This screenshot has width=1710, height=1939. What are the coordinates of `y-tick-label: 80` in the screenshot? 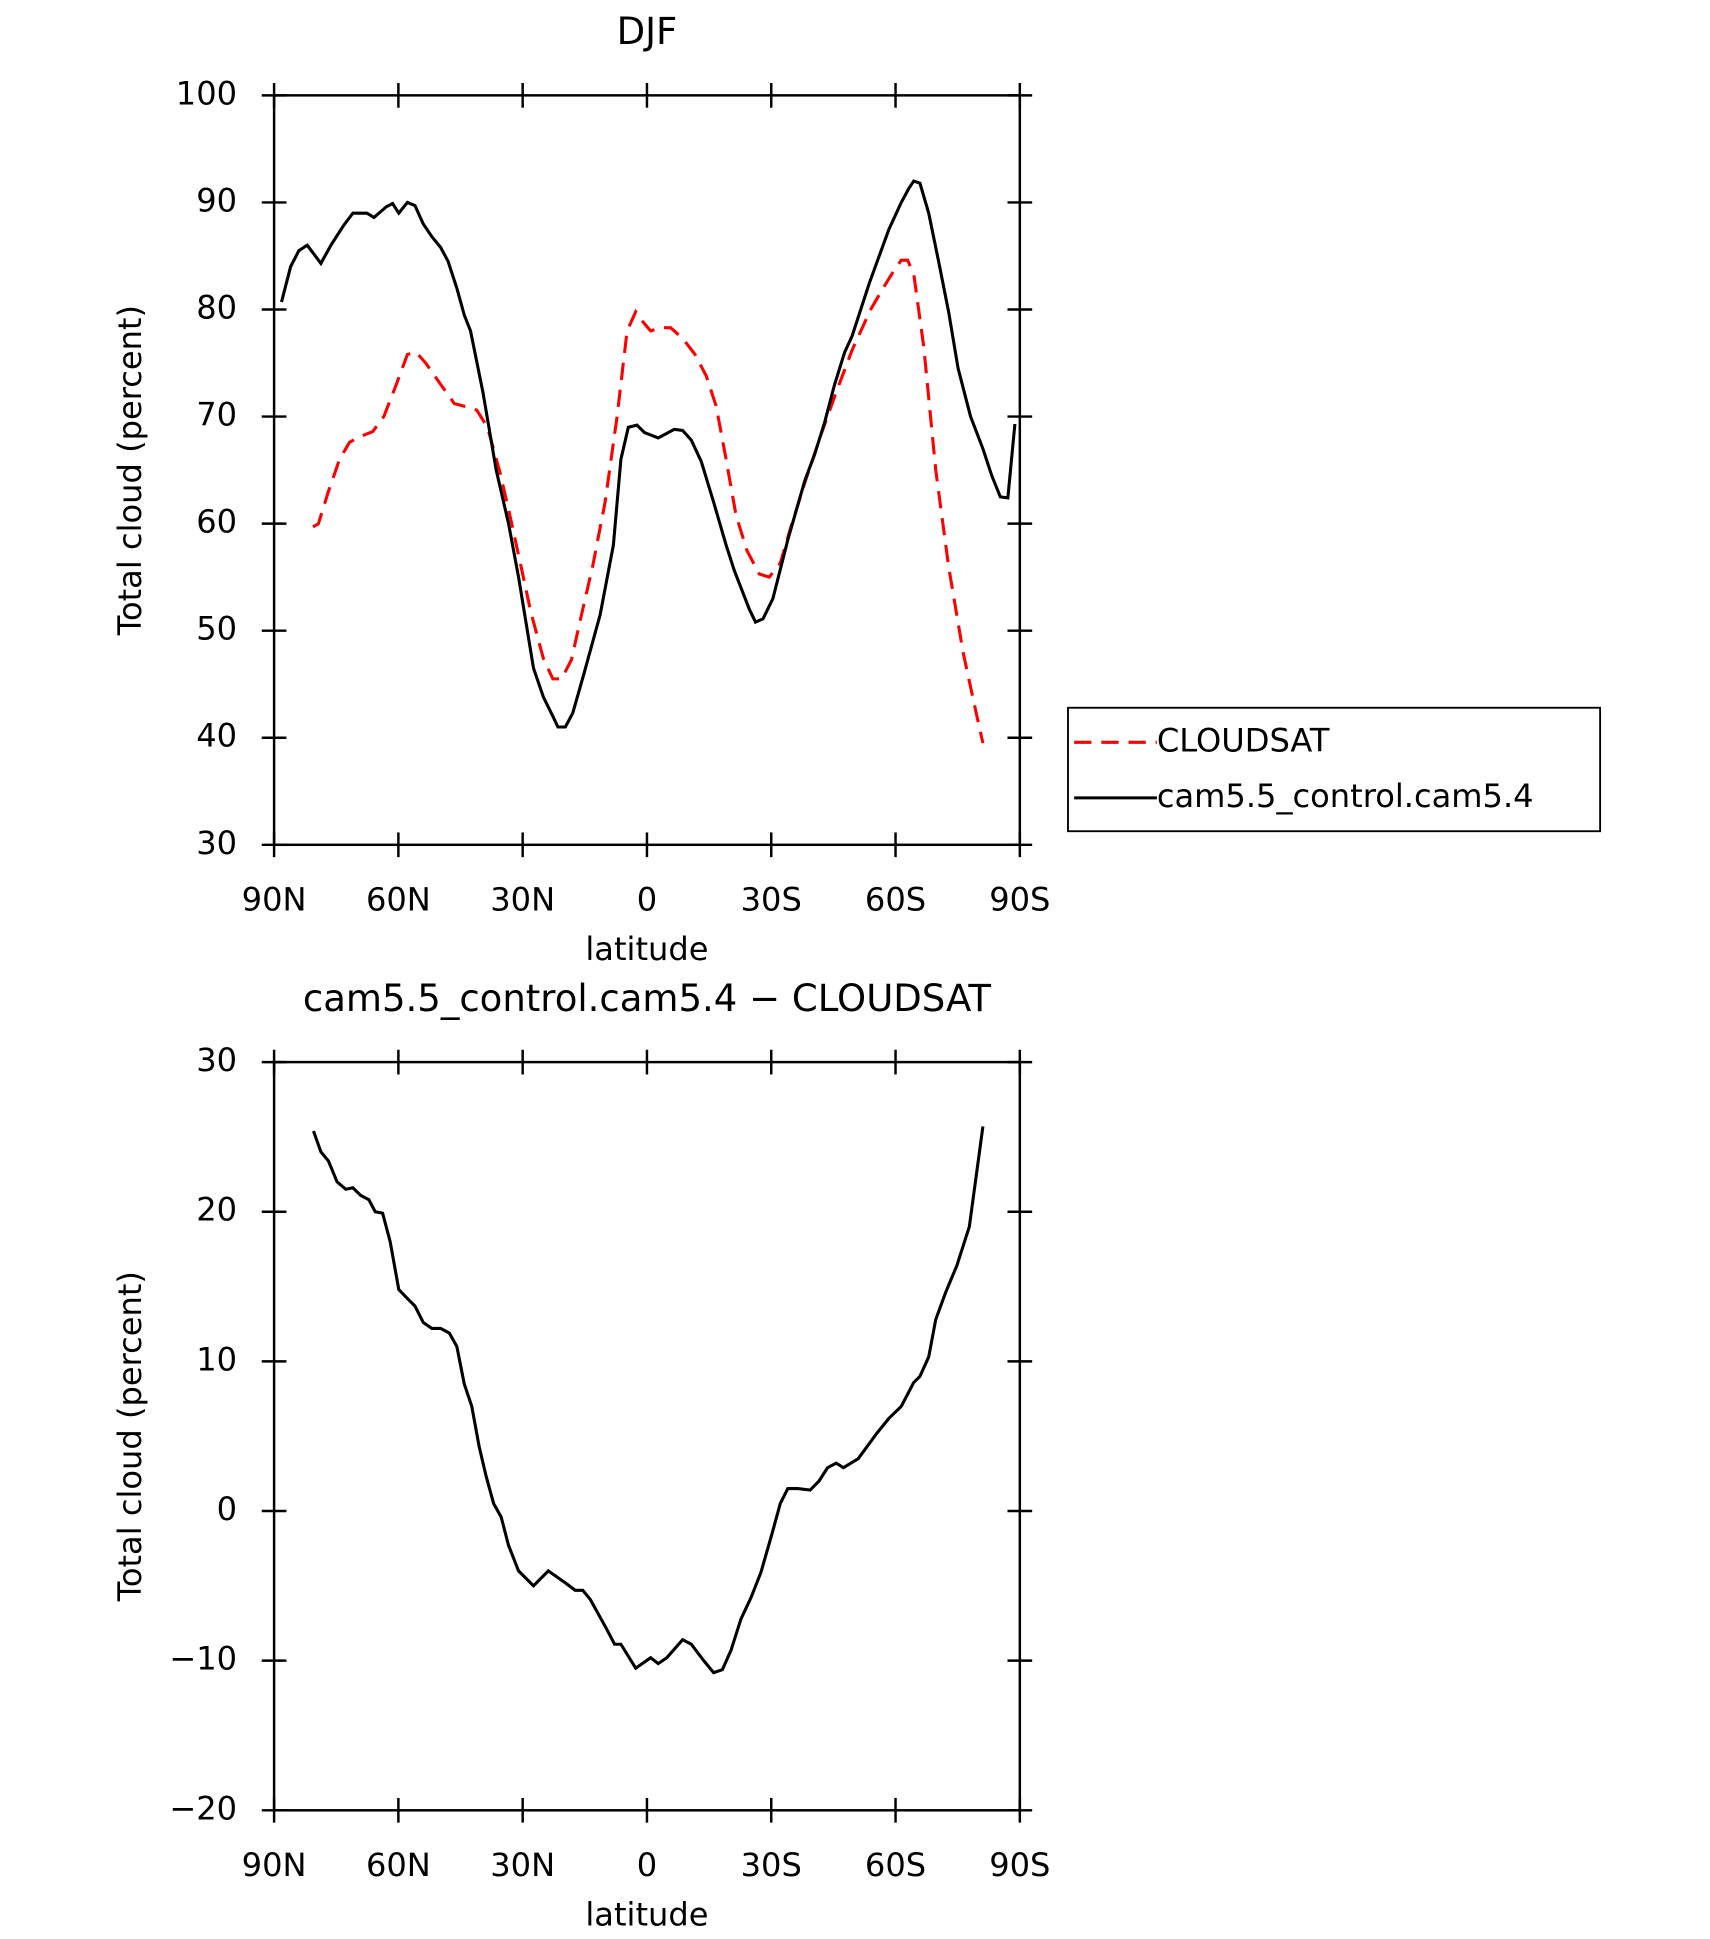 It's located at (216, 307).